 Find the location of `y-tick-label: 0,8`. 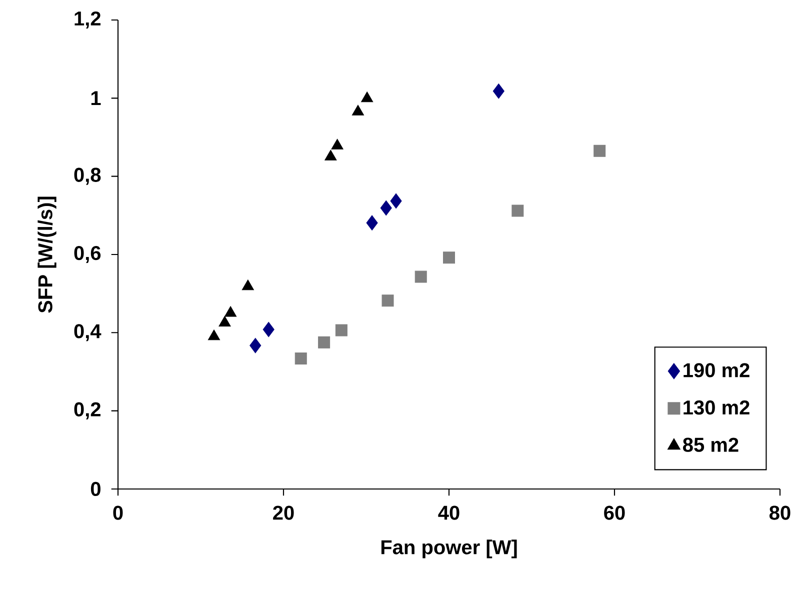

y-tick-label: 0,8 is located at coordinates (87, 176).